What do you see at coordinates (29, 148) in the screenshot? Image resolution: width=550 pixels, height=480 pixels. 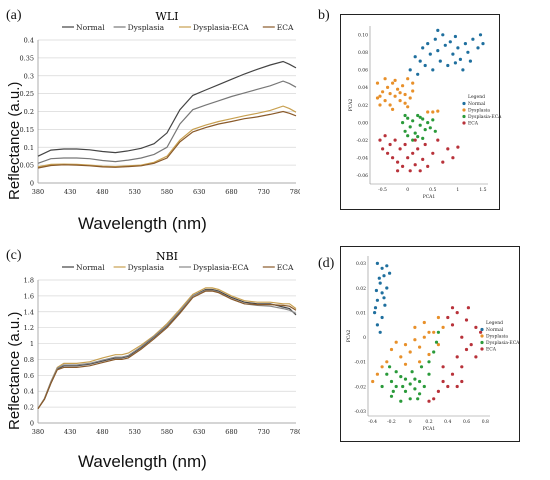 I see `y-tick-label: 0.1` at bounding box center [29, 148].